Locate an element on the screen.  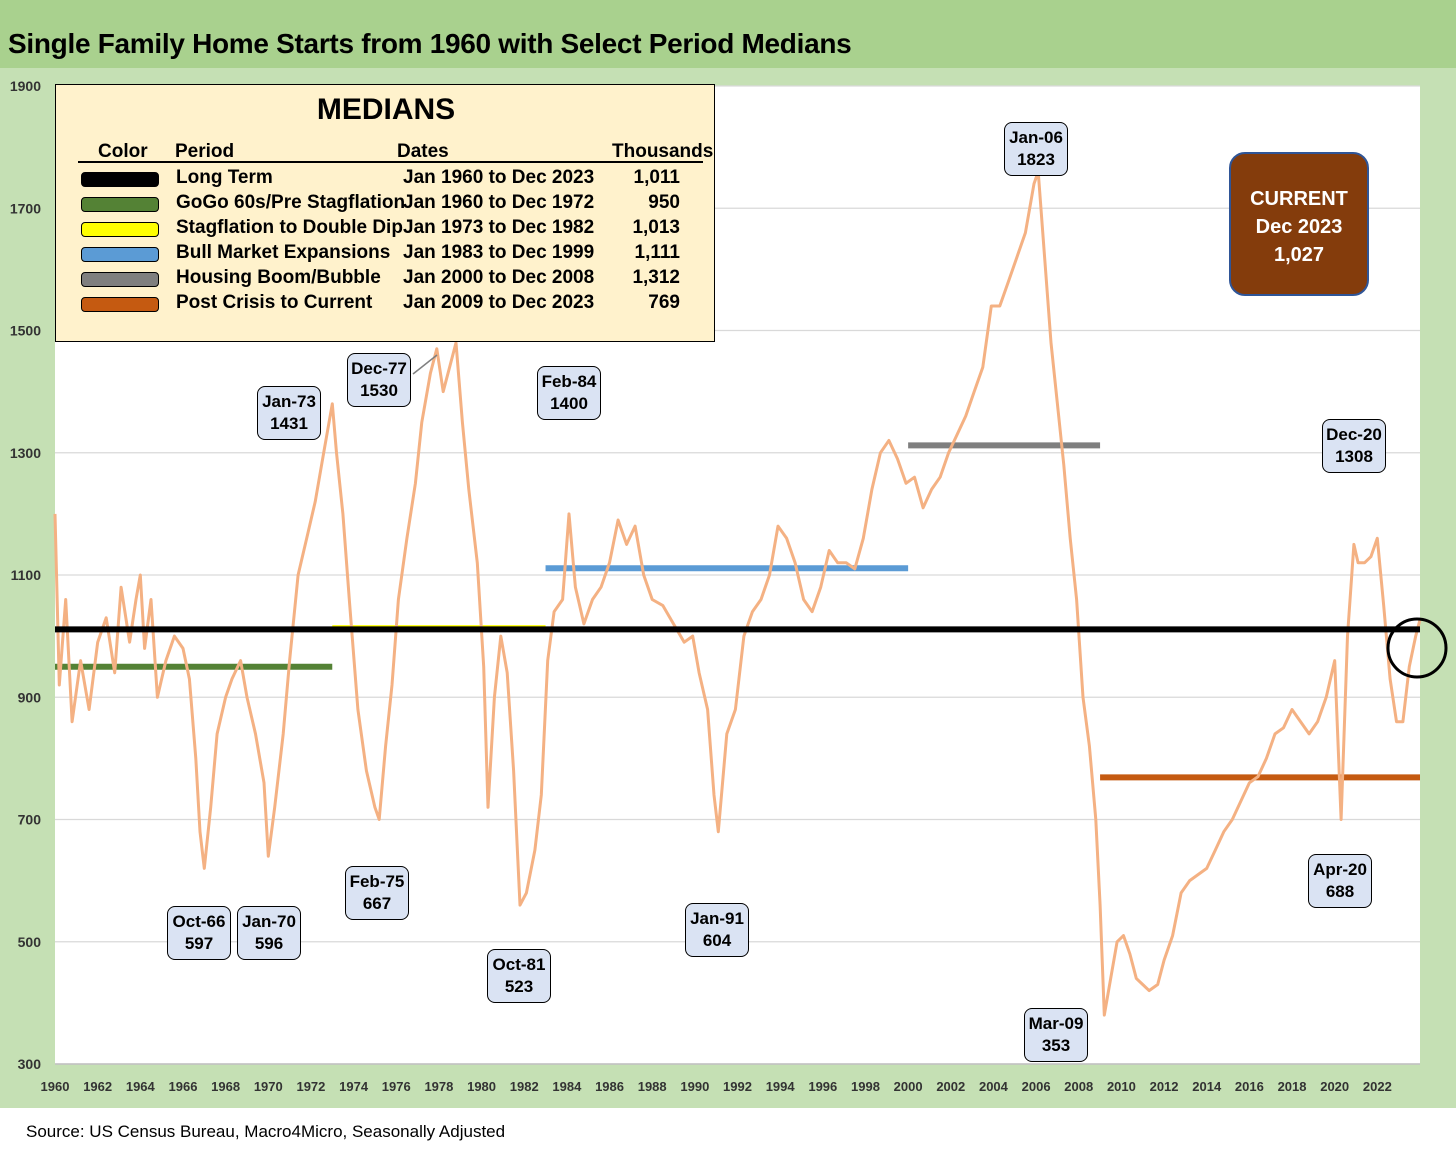
legend-header-thousands: Thousands is located at coordinates (663, 151).